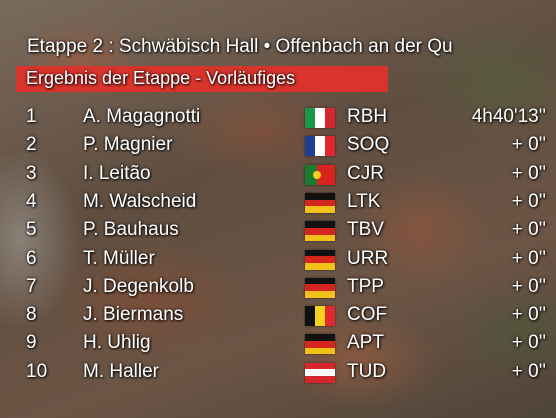 The image size is (556, 418). What do you see at coordinates (131, 230) in the screenshot?
I see `rider-name: P. Bauhaus` at bounding box center [131, 230].